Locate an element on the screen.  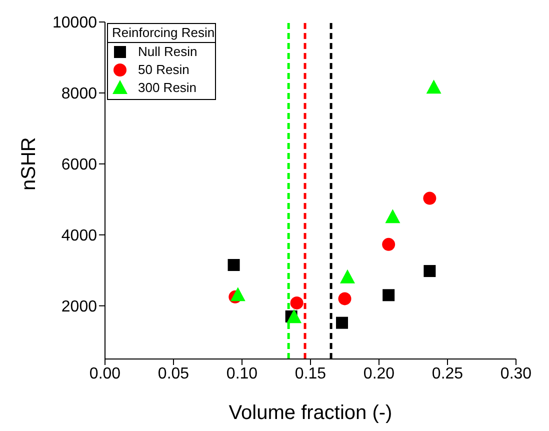
y-tick-label: 6000 is located at coordinates (79, 165).